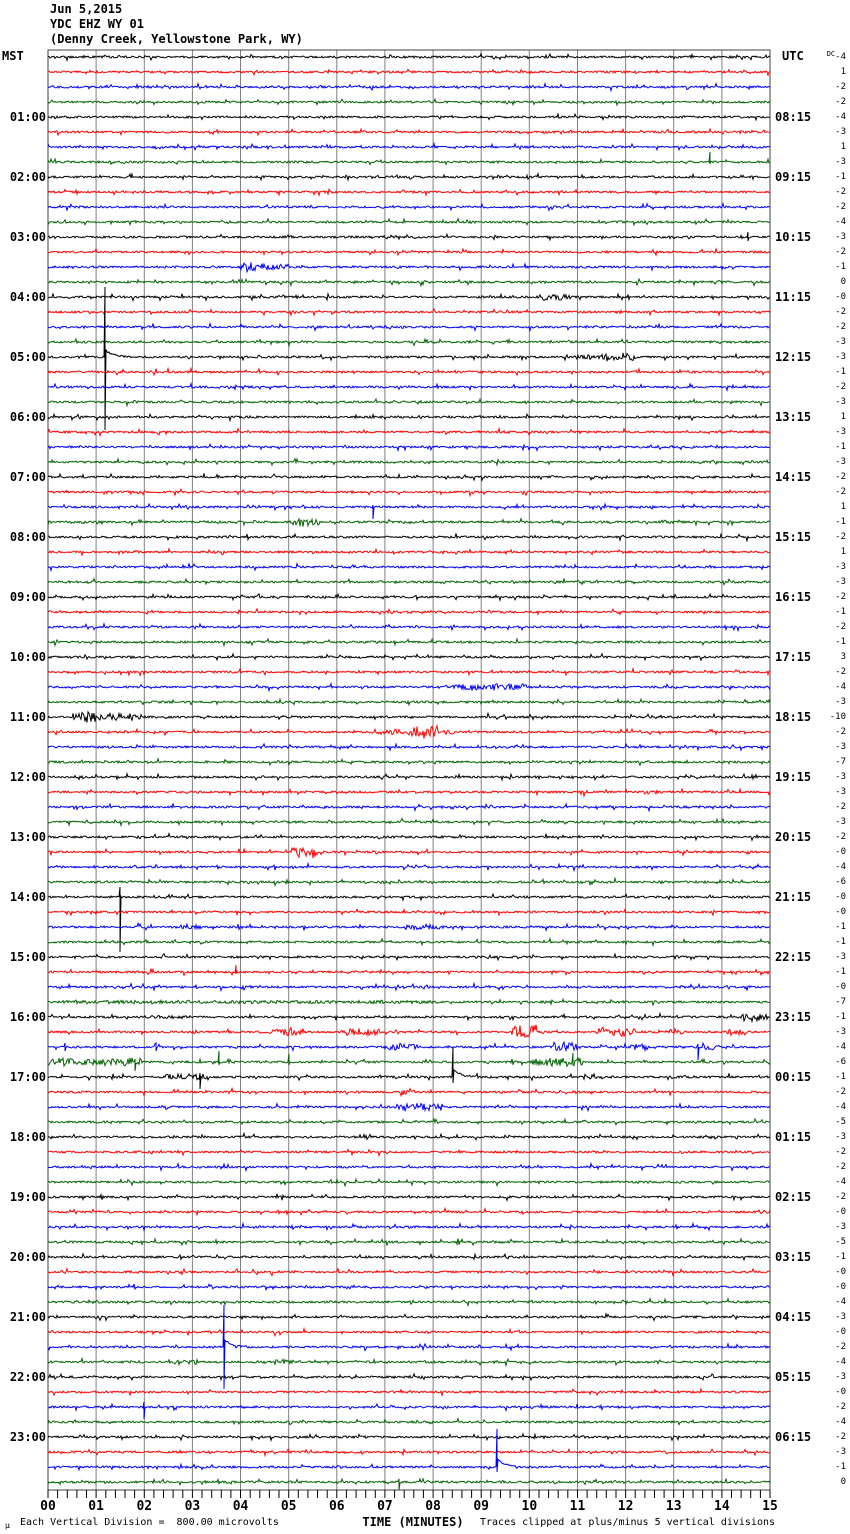 Image resolution: width=850 pixels, height=1534 pixels. What do you see at coordinates (793, 777) in the screenshot?
I see `utc-hour-label: 19:15` at bounding box center [793, 777].